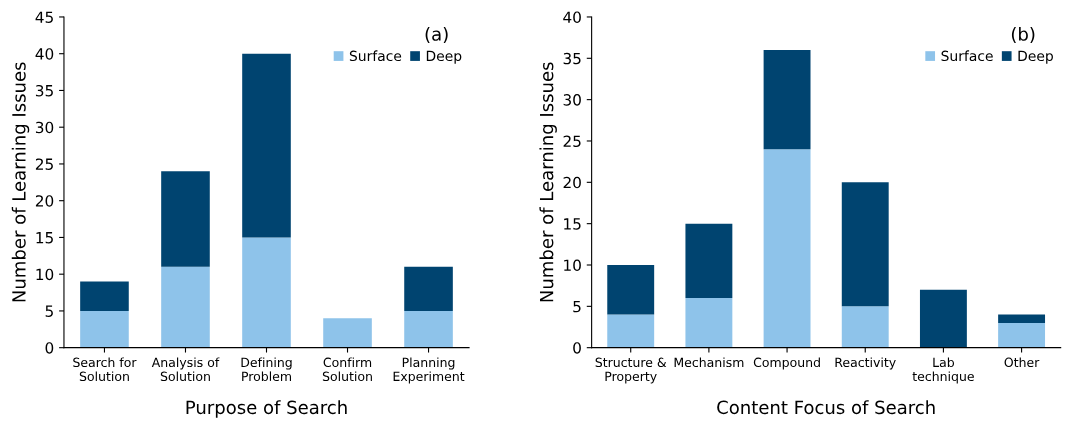 The height and width of the screenshot is (424, 1066). I want to click on annotation: (a), so click(436, 34).